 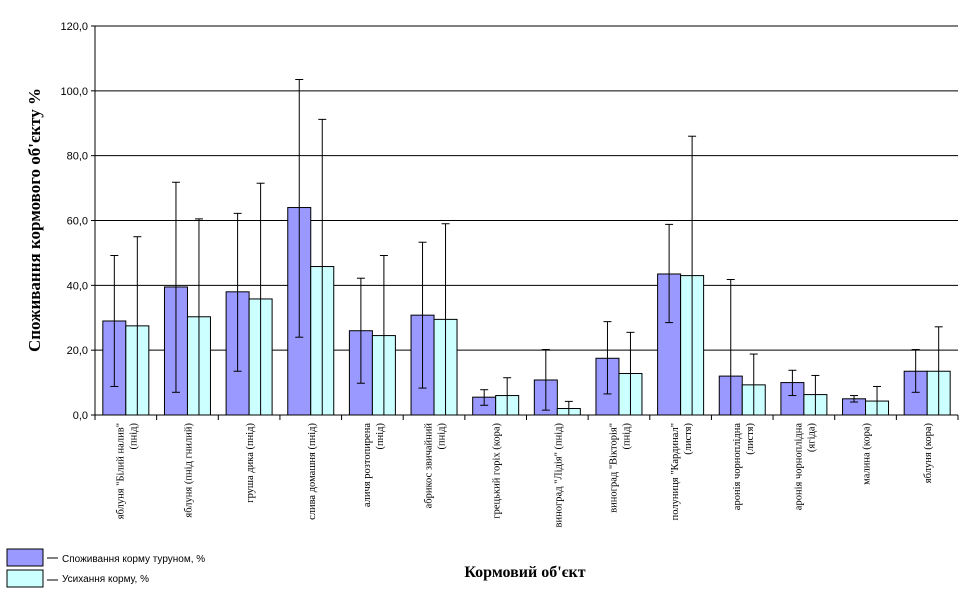 I want to click on category-label: аличя розтопирена, so click(x=367, y=465).